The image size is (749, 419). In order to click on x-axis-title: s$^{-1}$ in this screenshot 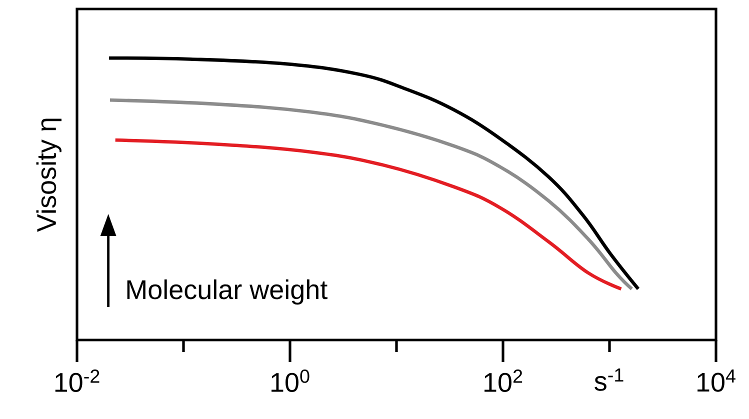, I will do `click(609, 379)`.